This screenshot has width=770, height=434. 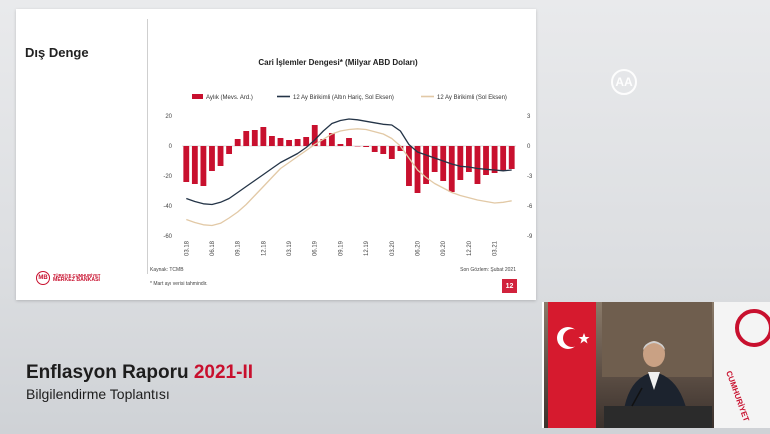 I want to click on bank-banner-logo, so click(x=752, y=328).